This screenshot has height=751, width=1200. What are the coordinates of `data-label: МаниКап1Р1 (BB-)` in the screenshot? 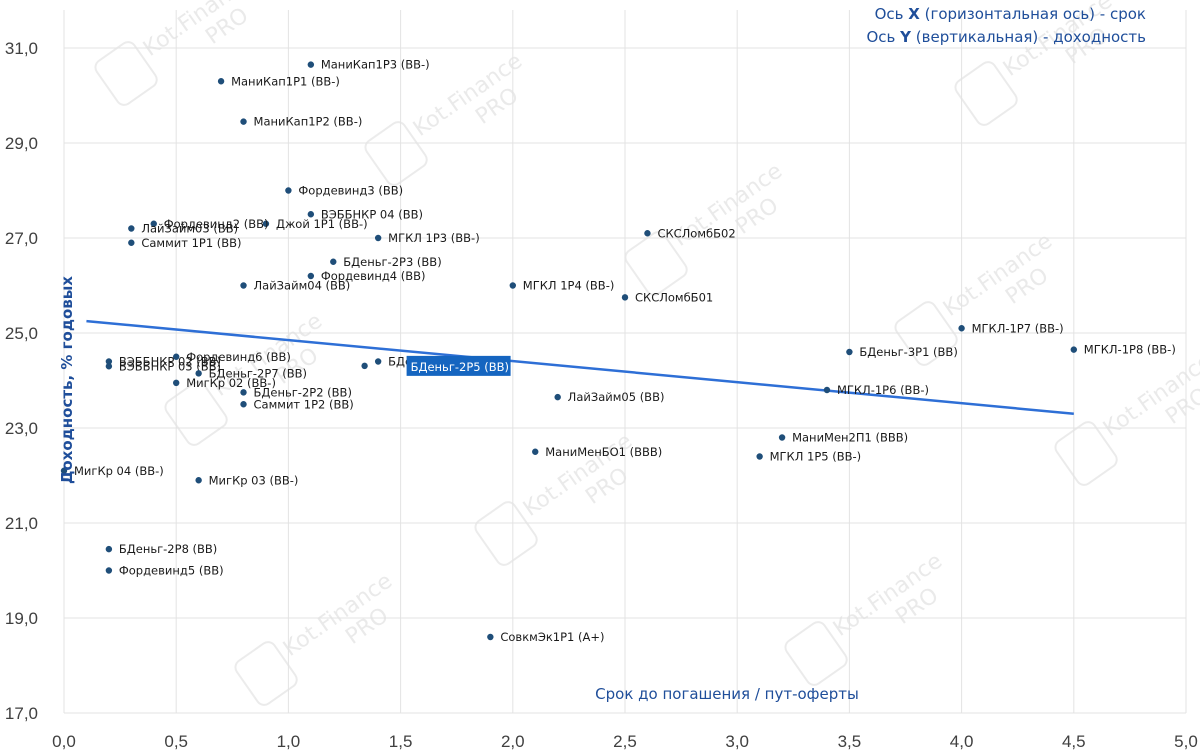 It's located at (285, 81).